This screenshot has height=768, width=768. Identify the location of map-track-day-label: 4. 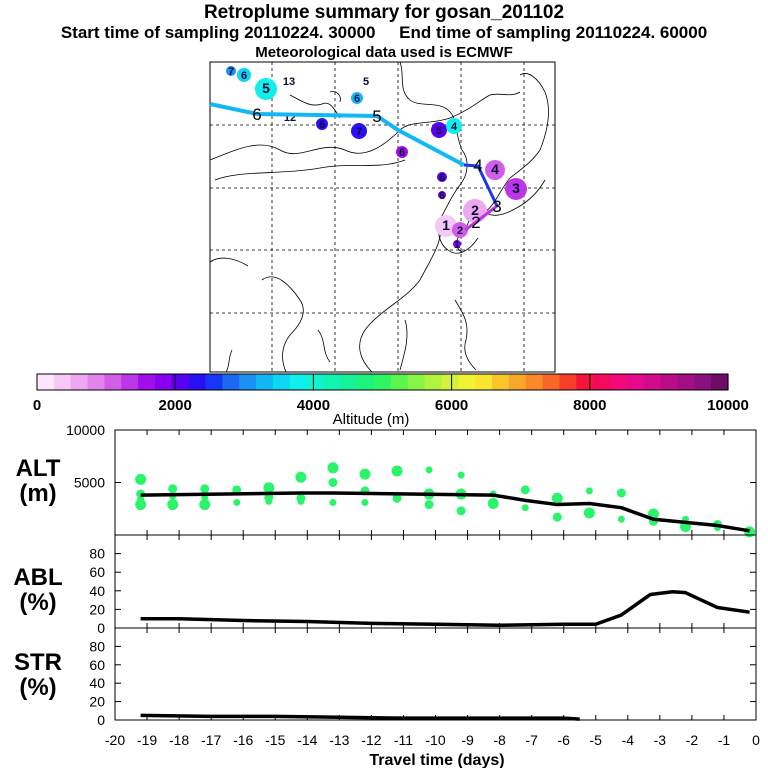
(477, 165).